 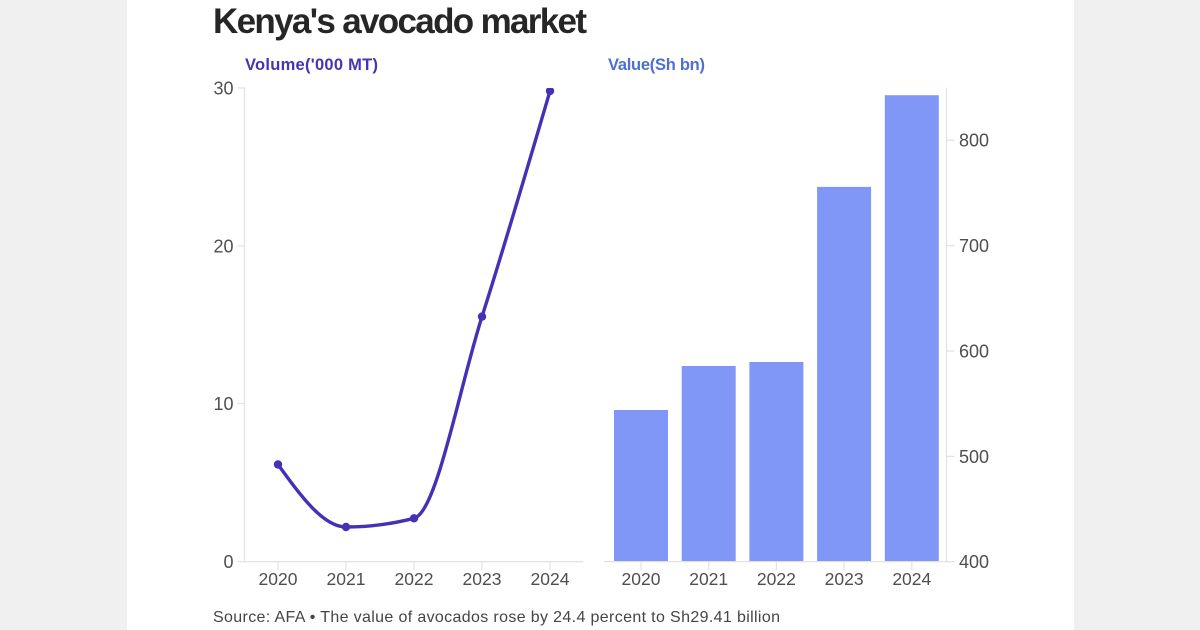 I want to click on svg-text: Kenya's avocado market, so click(x=400, y=21).